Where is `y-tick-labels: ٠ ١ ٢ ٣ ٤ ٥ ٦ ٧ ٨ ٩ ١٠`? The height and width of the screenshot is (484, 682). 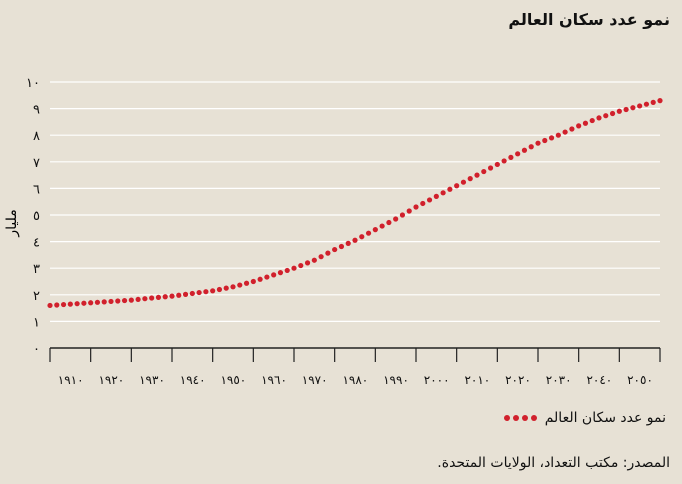 y-tick-labels: ٠ ١ ٢ ٣ ٤ ٥ ٦ ٧ ٨ ٩ ١٠ is located at coordinates (33, 216).